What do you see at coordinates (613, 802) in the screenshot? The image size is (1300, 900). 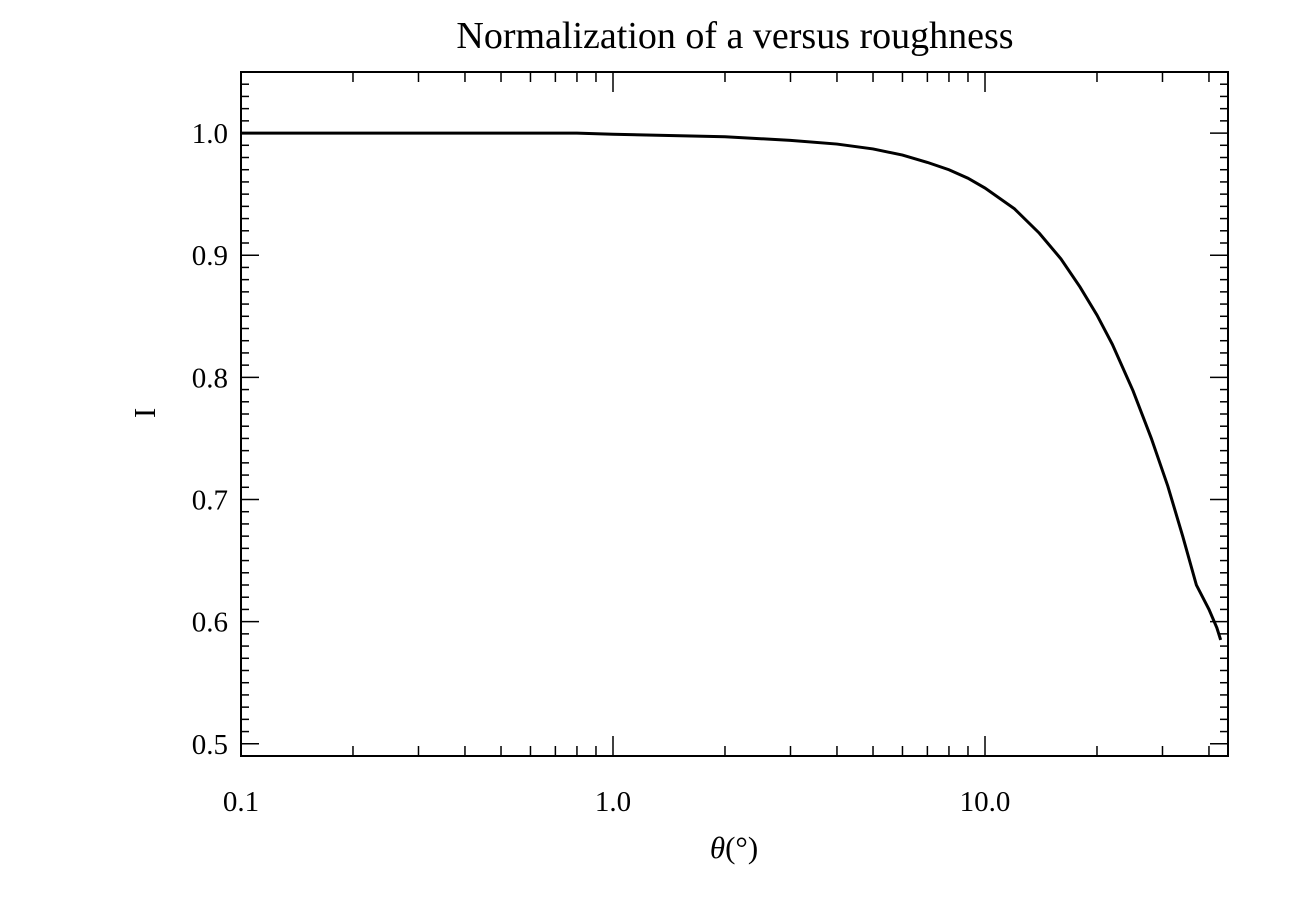 I see `x-tick-label: 1.0` at bounding box center [613, 802].